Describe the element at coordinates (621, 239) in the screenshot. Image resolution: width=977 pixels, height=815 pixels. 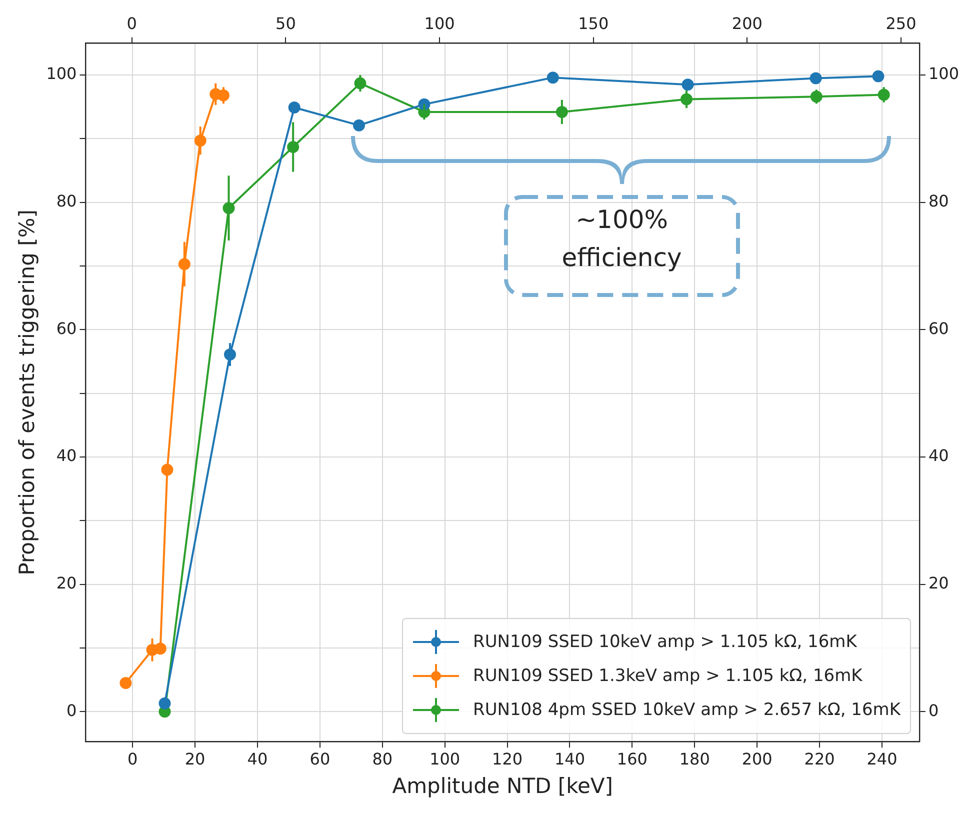
I see `annotation: ~100% efficiency` at that location.